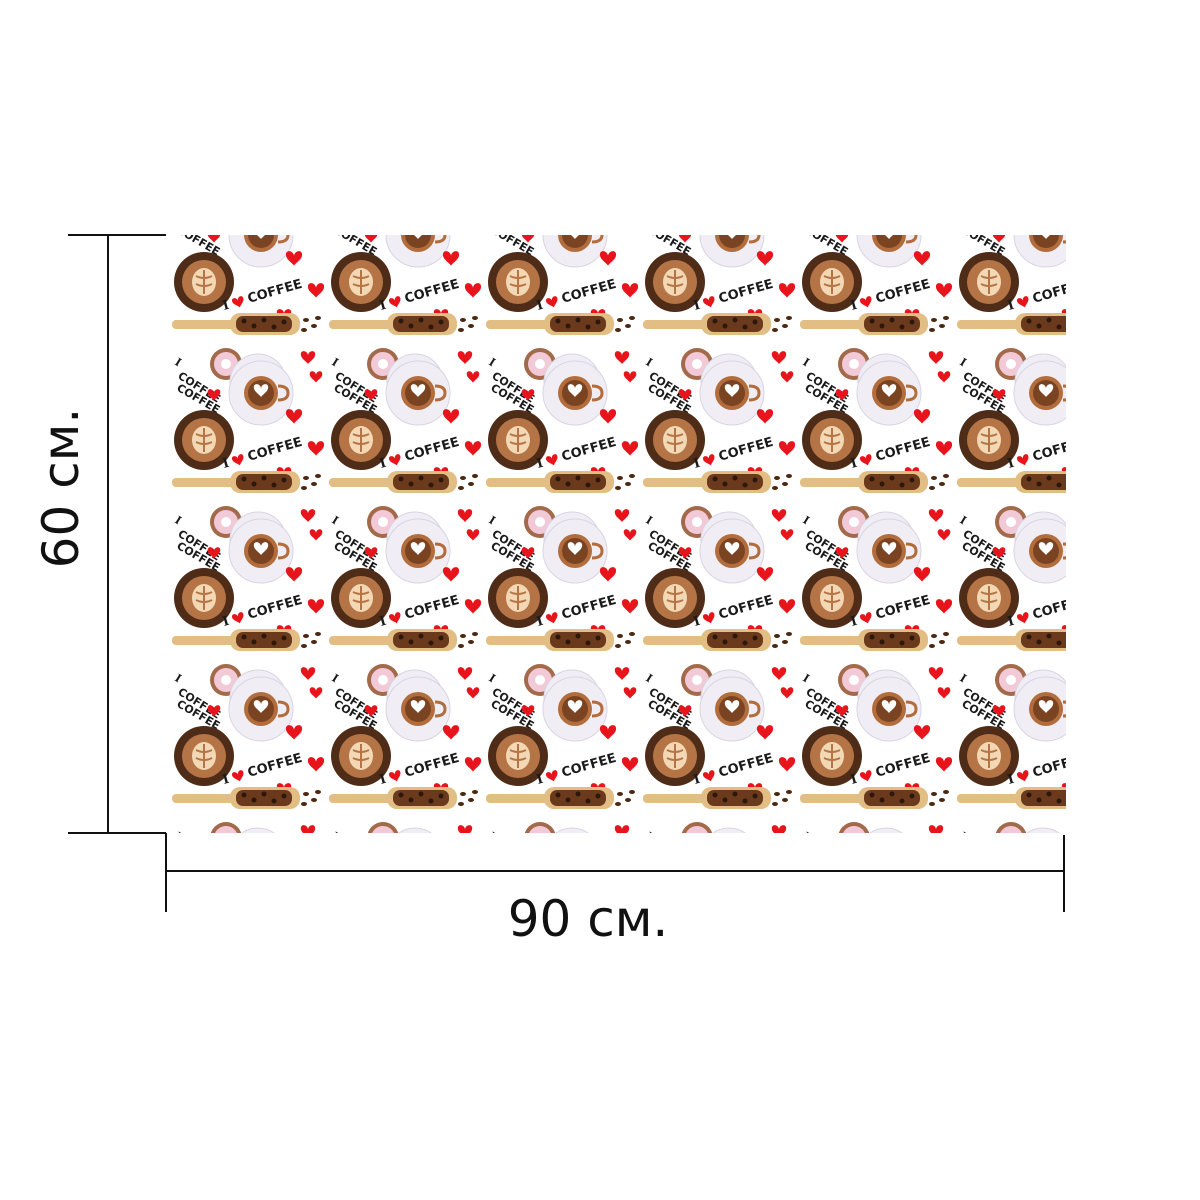 Image resolution: width=1200 pixels, height=1200 pixels. Describe the element at coordinates (588, 919) in the screenshot. I see `width-label: 90 см.` at that location.